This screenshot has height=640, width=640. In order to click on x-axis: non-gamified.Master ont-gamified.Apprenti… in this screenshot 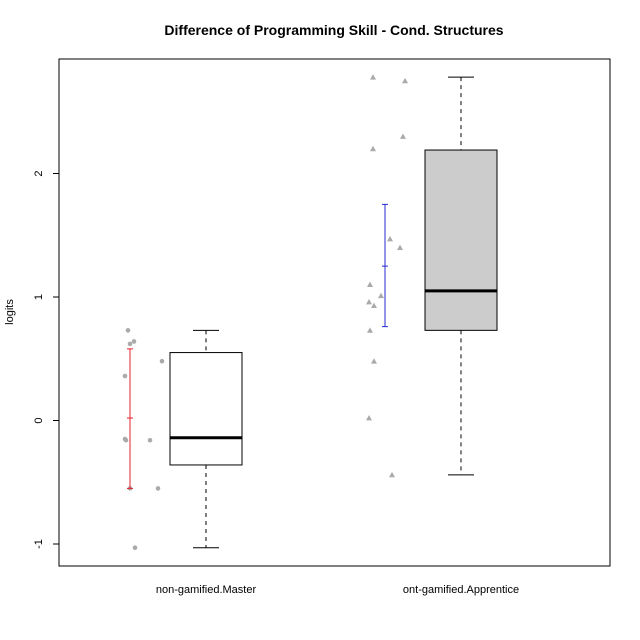, I will do `click(337, 590)`.